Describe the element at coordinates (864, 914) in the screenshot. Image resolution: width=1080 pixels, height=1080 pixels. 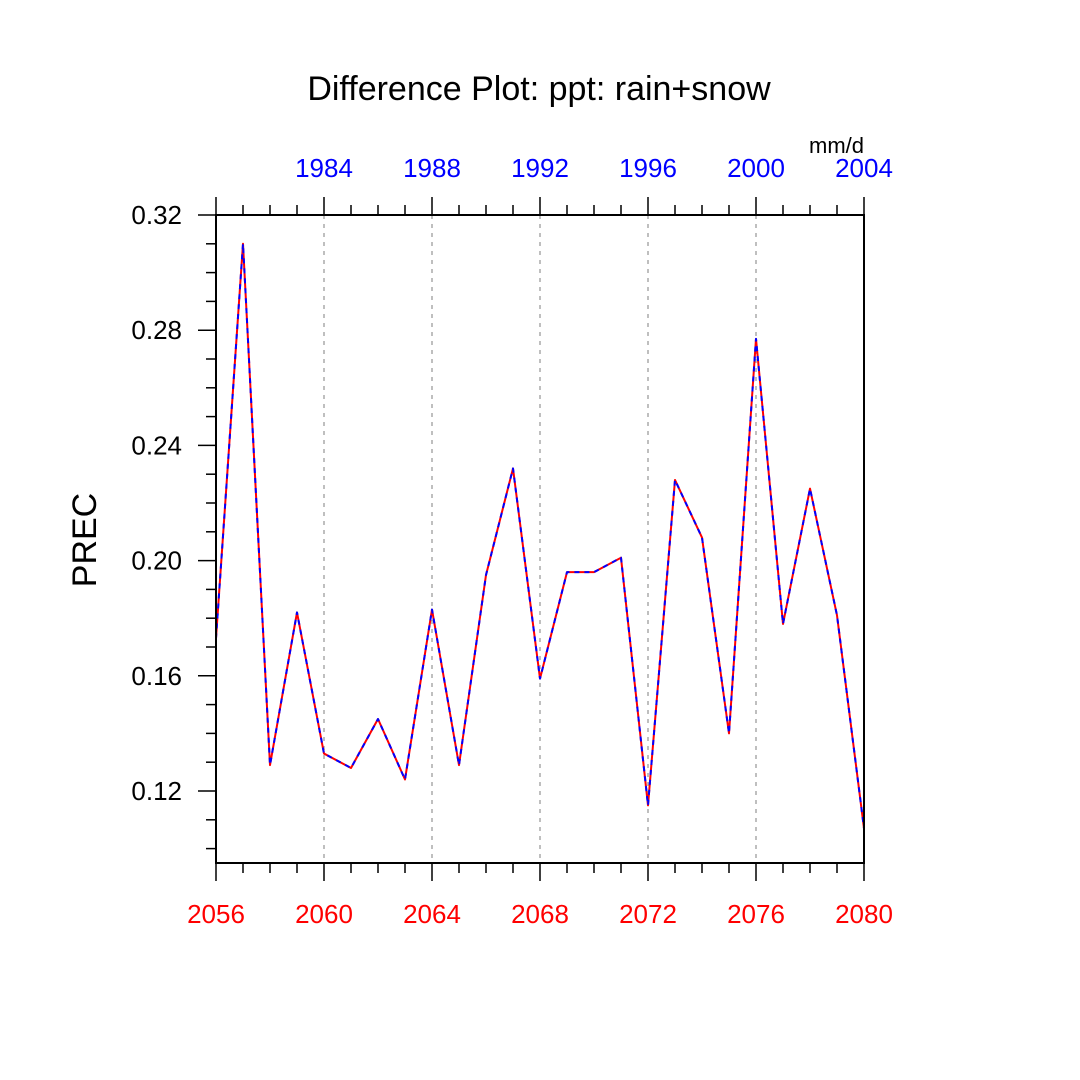
I see `bottom-tick-label: 2080` at that location.